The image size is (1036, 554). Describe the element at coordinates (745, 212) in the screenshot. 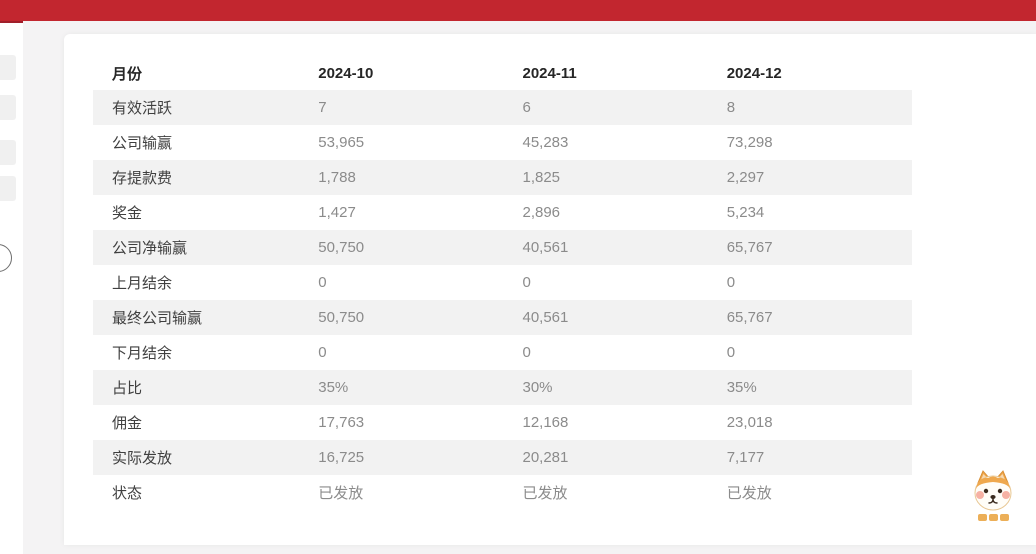

I see `row-value: 5,234` at that location.